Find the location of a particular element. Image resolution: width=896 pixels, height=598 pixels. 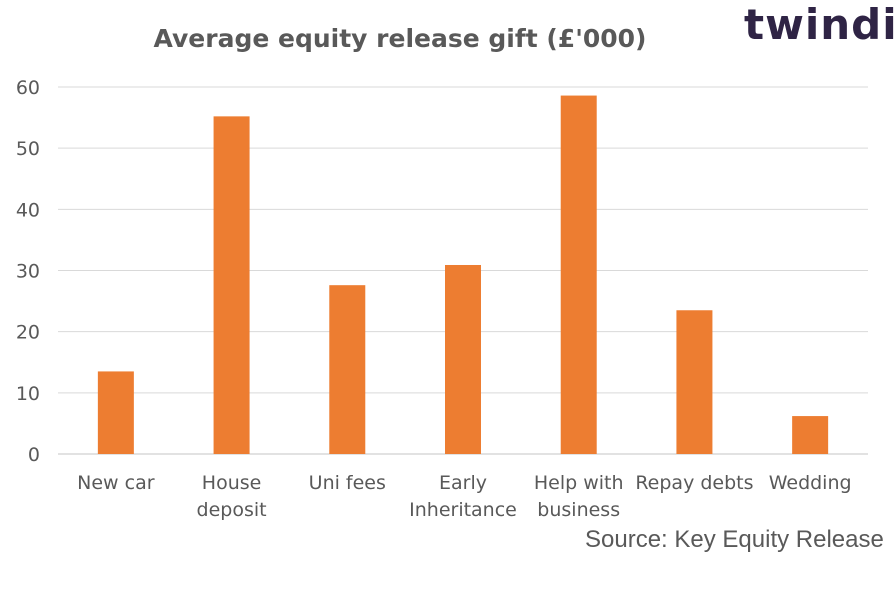

y-tick-label: 10 is located at coordinates (28, 394).